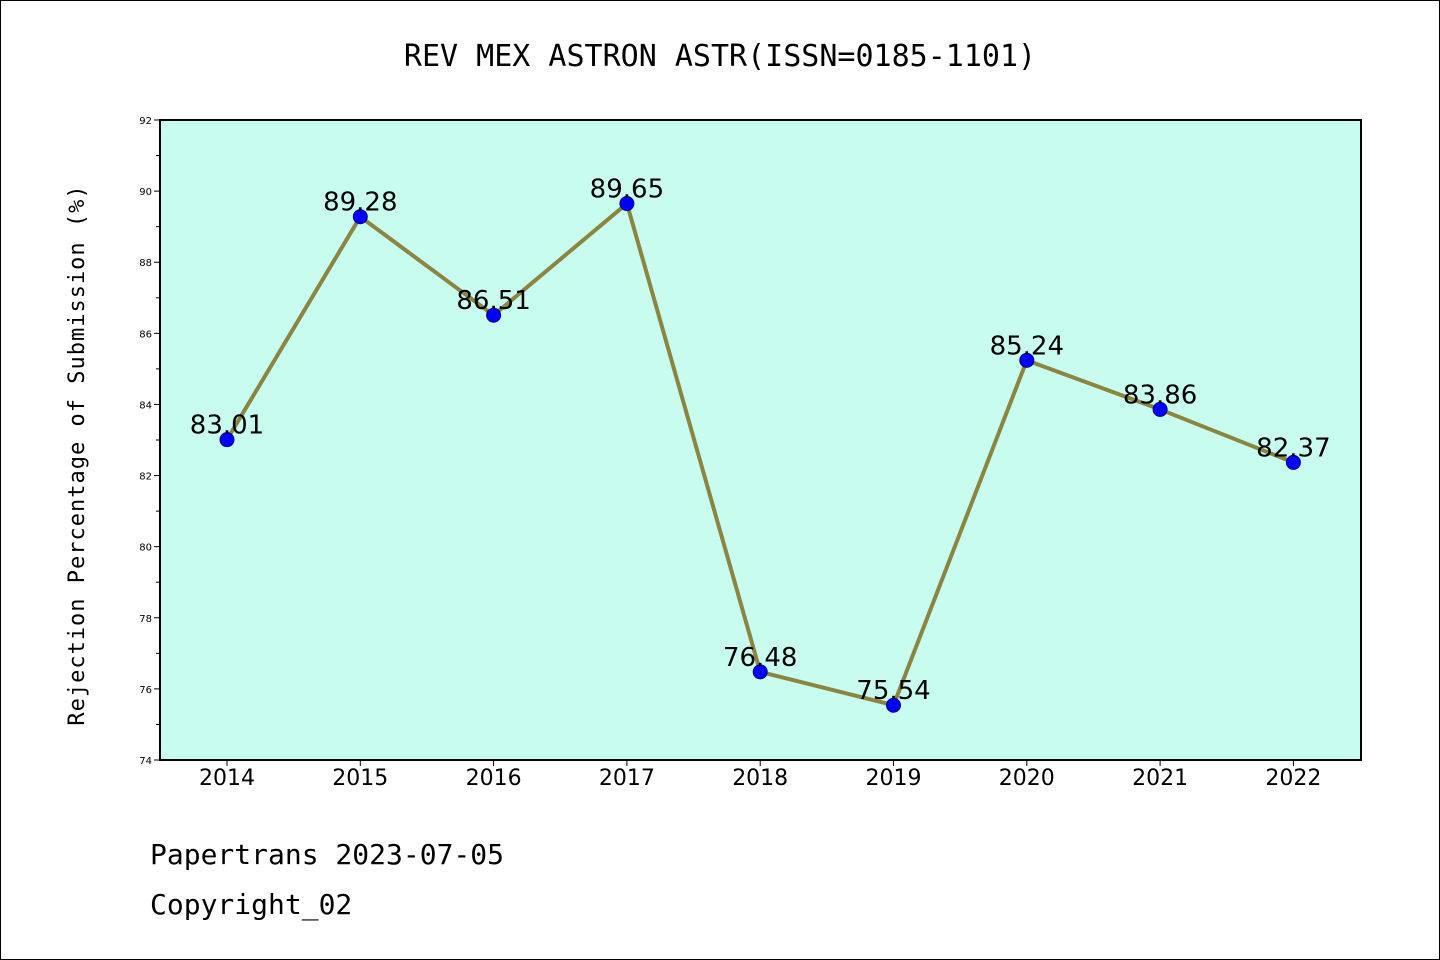 This screenshot has width=1440, height=960. What do you see at coordinates (327, 854) in the screenshot?
I see `footer-date: Papertrans 2023-07-05` at bounding box center [327, 854].